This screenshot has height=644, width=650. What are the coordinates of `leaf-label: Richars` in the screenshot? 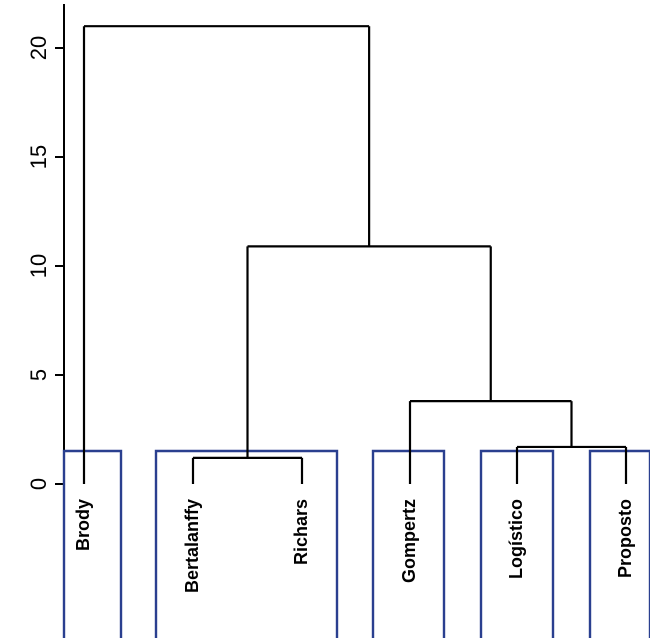 It's located at (301, 532).